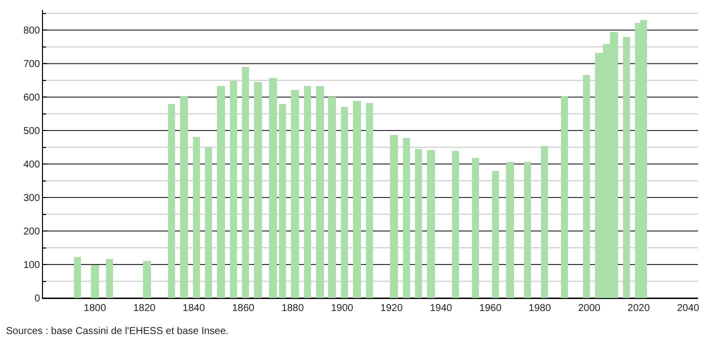 This screenshot has width=710, height=340. Describe the element at coordinates (31, 31) in the screenshot. I see `y-tick-label: 800` at that location.